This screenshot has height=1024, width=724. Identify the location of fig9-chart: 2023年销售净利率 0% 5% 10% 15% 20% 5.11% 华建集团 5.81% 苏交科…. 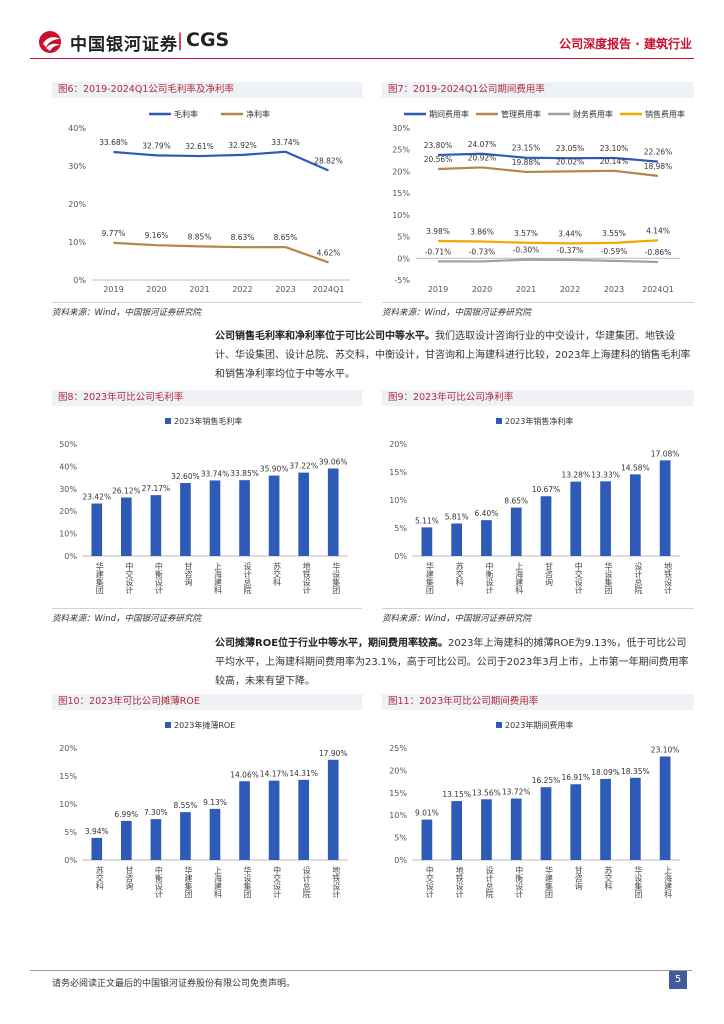
(534, 505).